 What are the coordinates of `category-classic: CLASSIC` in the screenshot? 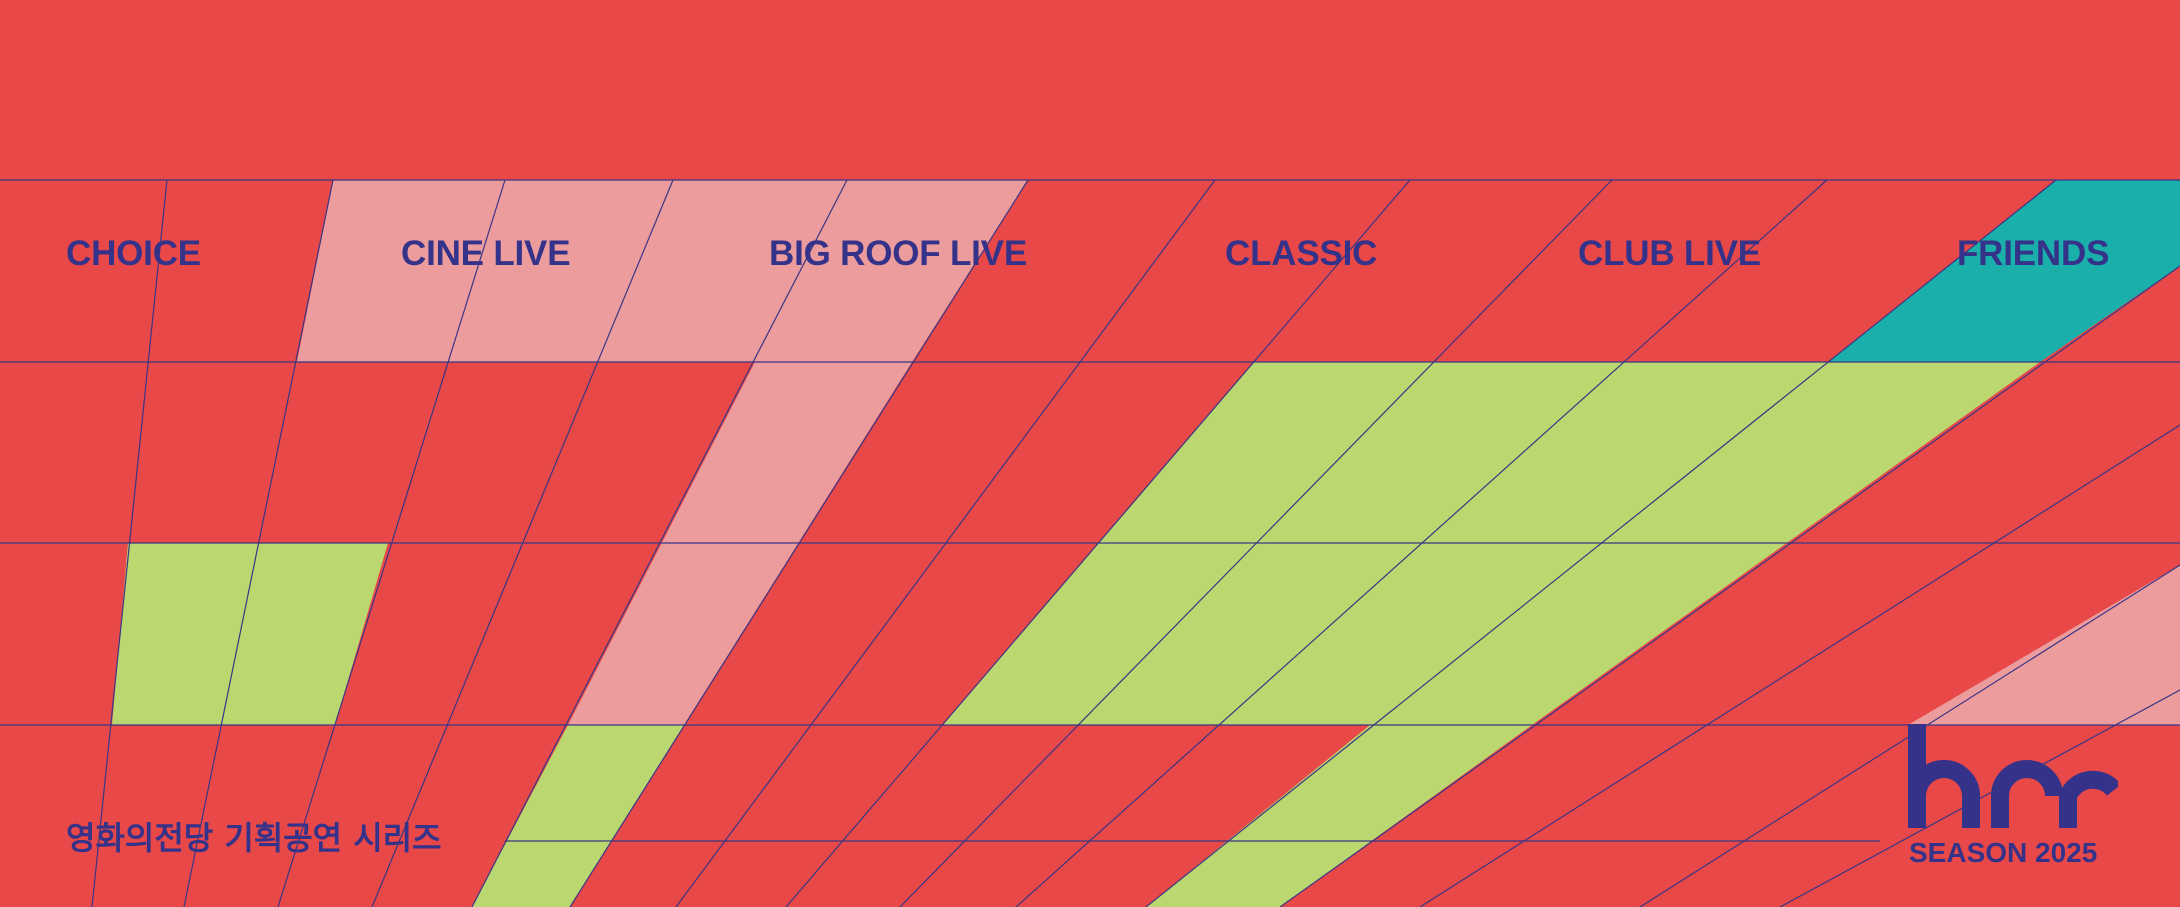 It's located at (1301, 253).